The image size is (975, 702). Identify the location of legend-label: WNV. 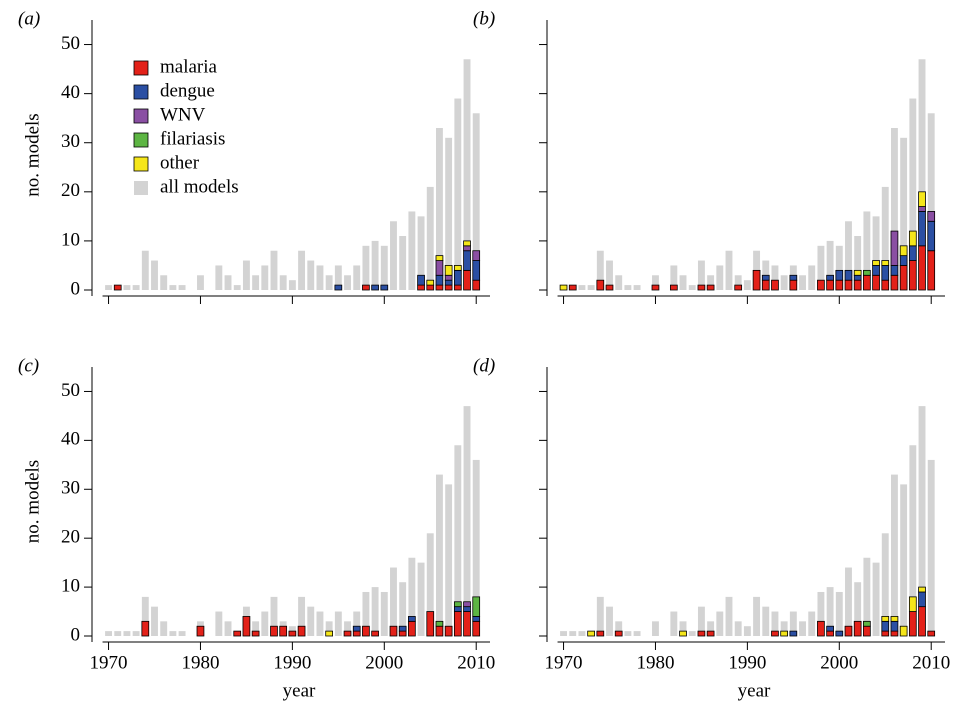
(183, 114).